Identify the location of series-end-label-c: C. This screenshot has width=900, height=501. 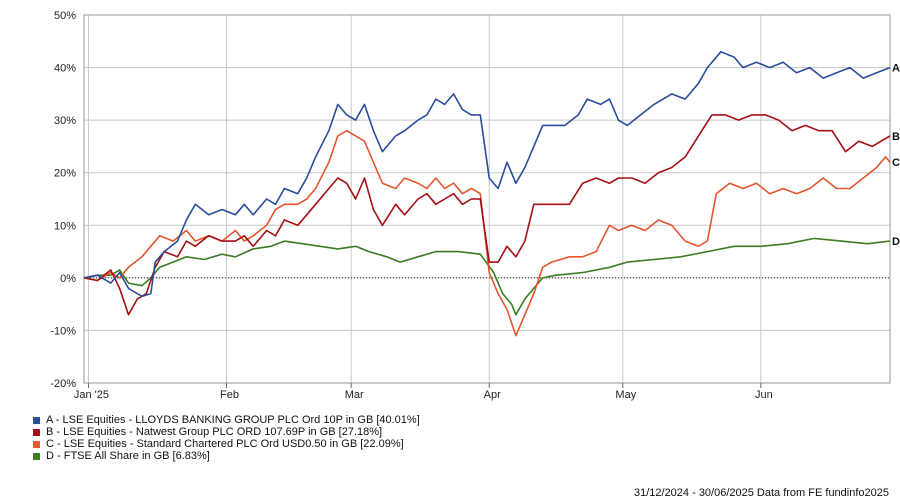
(896, 163).